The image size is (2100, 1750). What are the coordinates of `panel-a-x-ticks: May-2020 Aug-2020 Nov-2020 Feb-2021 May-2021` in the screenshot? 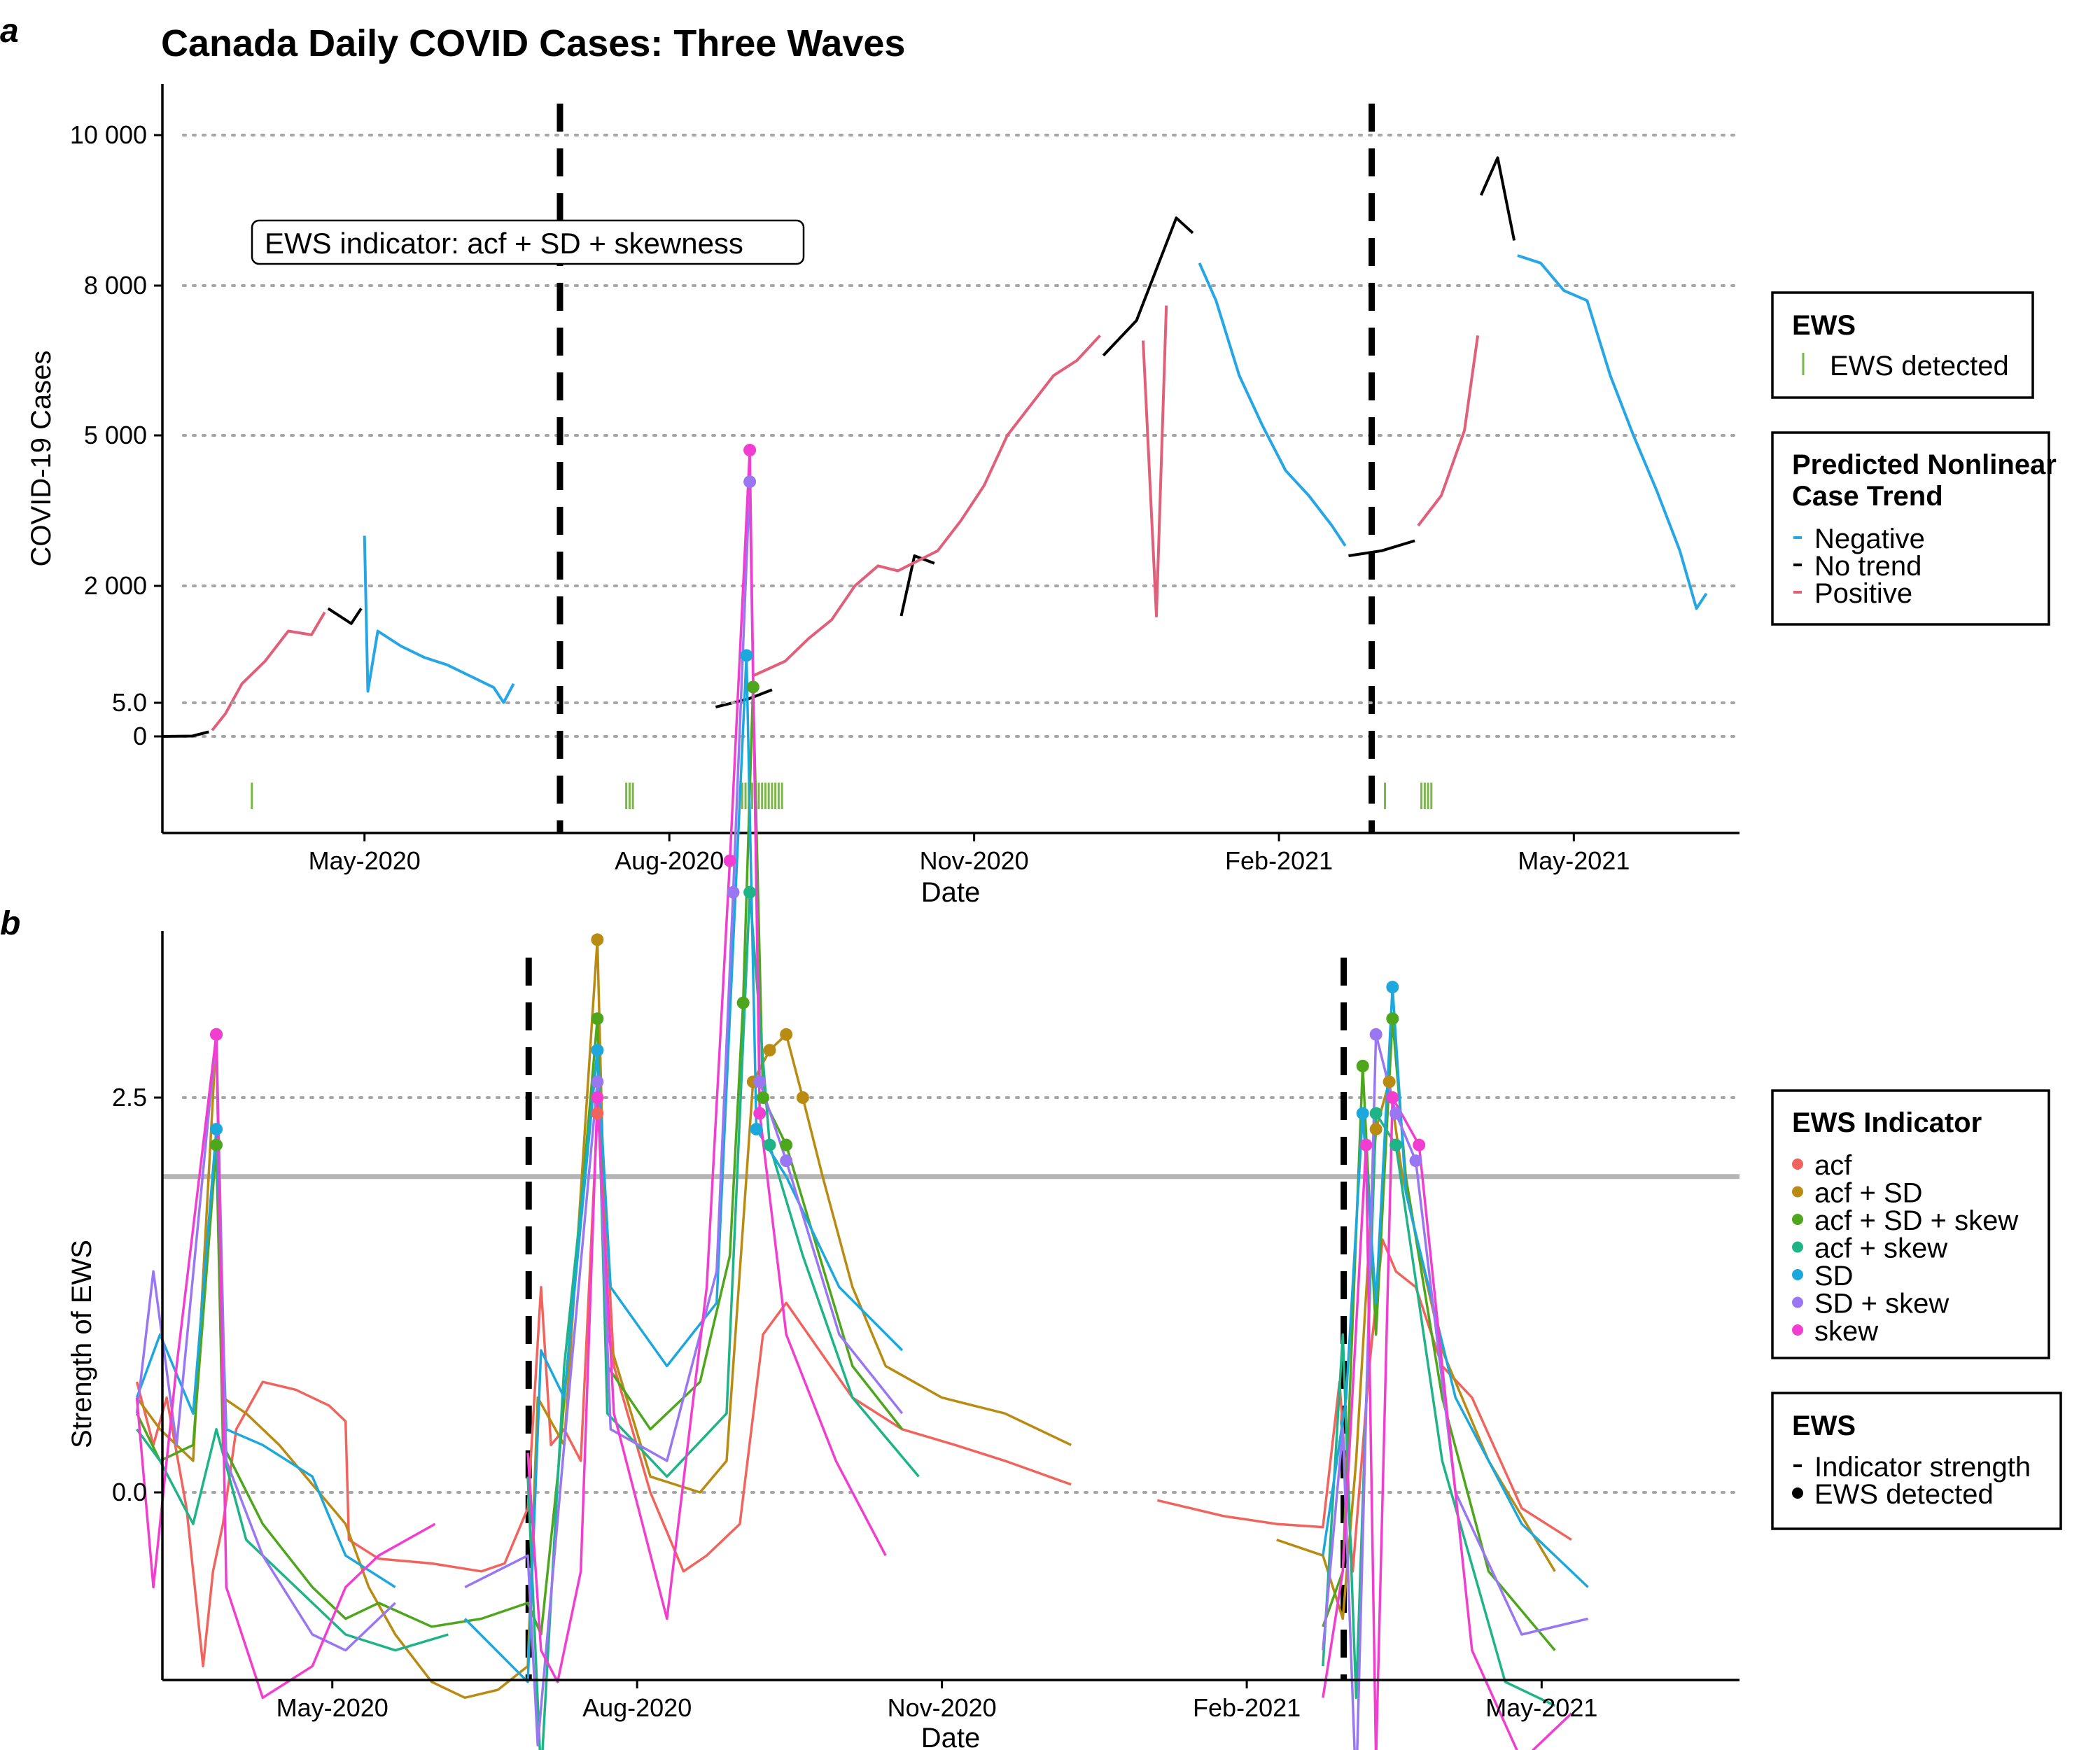 It's located at (969, 854).